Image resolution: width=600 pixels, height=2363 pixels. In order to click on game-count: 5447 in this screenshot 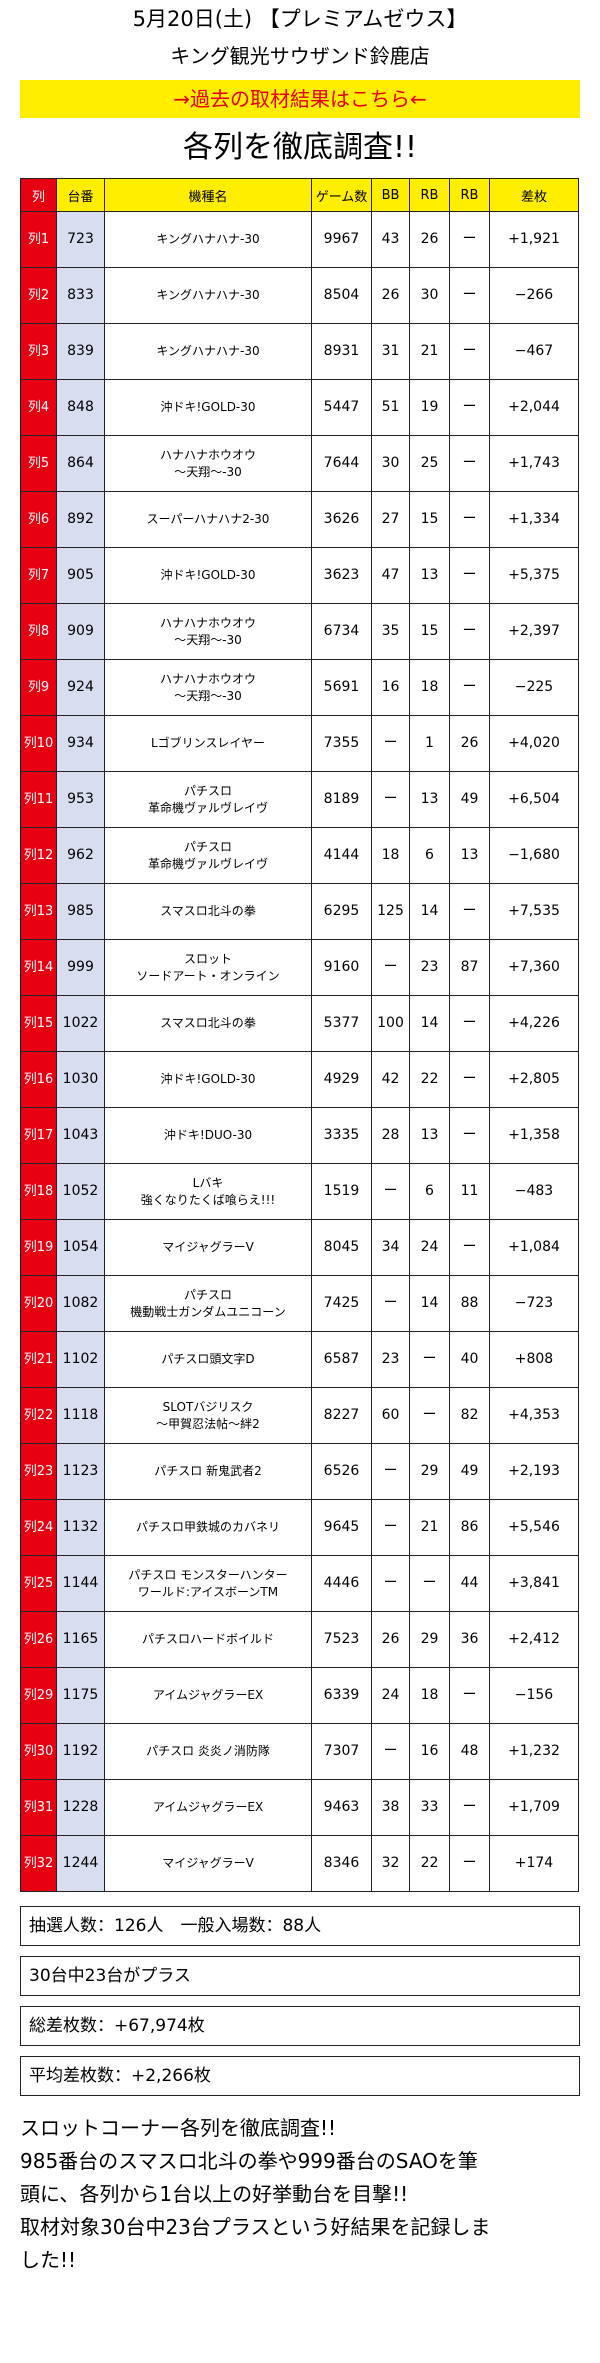, I will do `click(341, 407)`.